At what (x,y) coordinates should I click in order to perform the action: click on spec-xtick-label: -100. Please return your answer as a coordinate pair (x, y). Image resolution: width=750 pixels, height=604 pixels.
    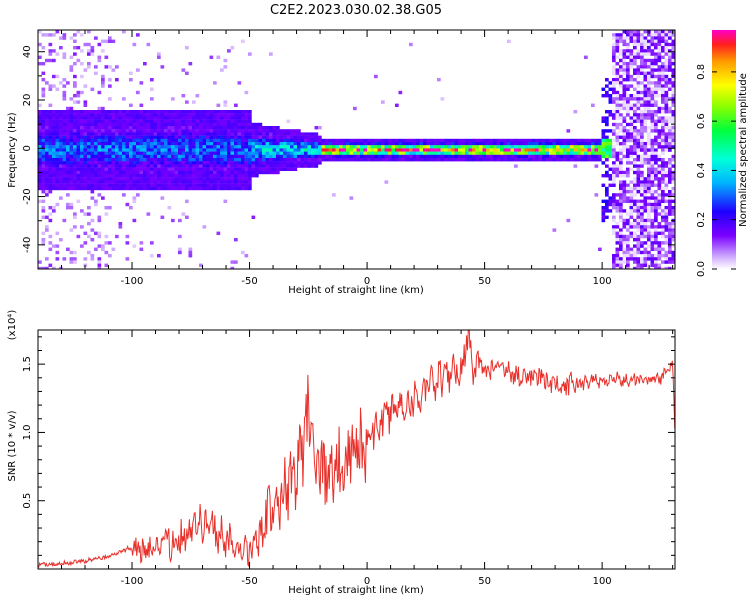
    Looking at the image, I should click on (132, 281).